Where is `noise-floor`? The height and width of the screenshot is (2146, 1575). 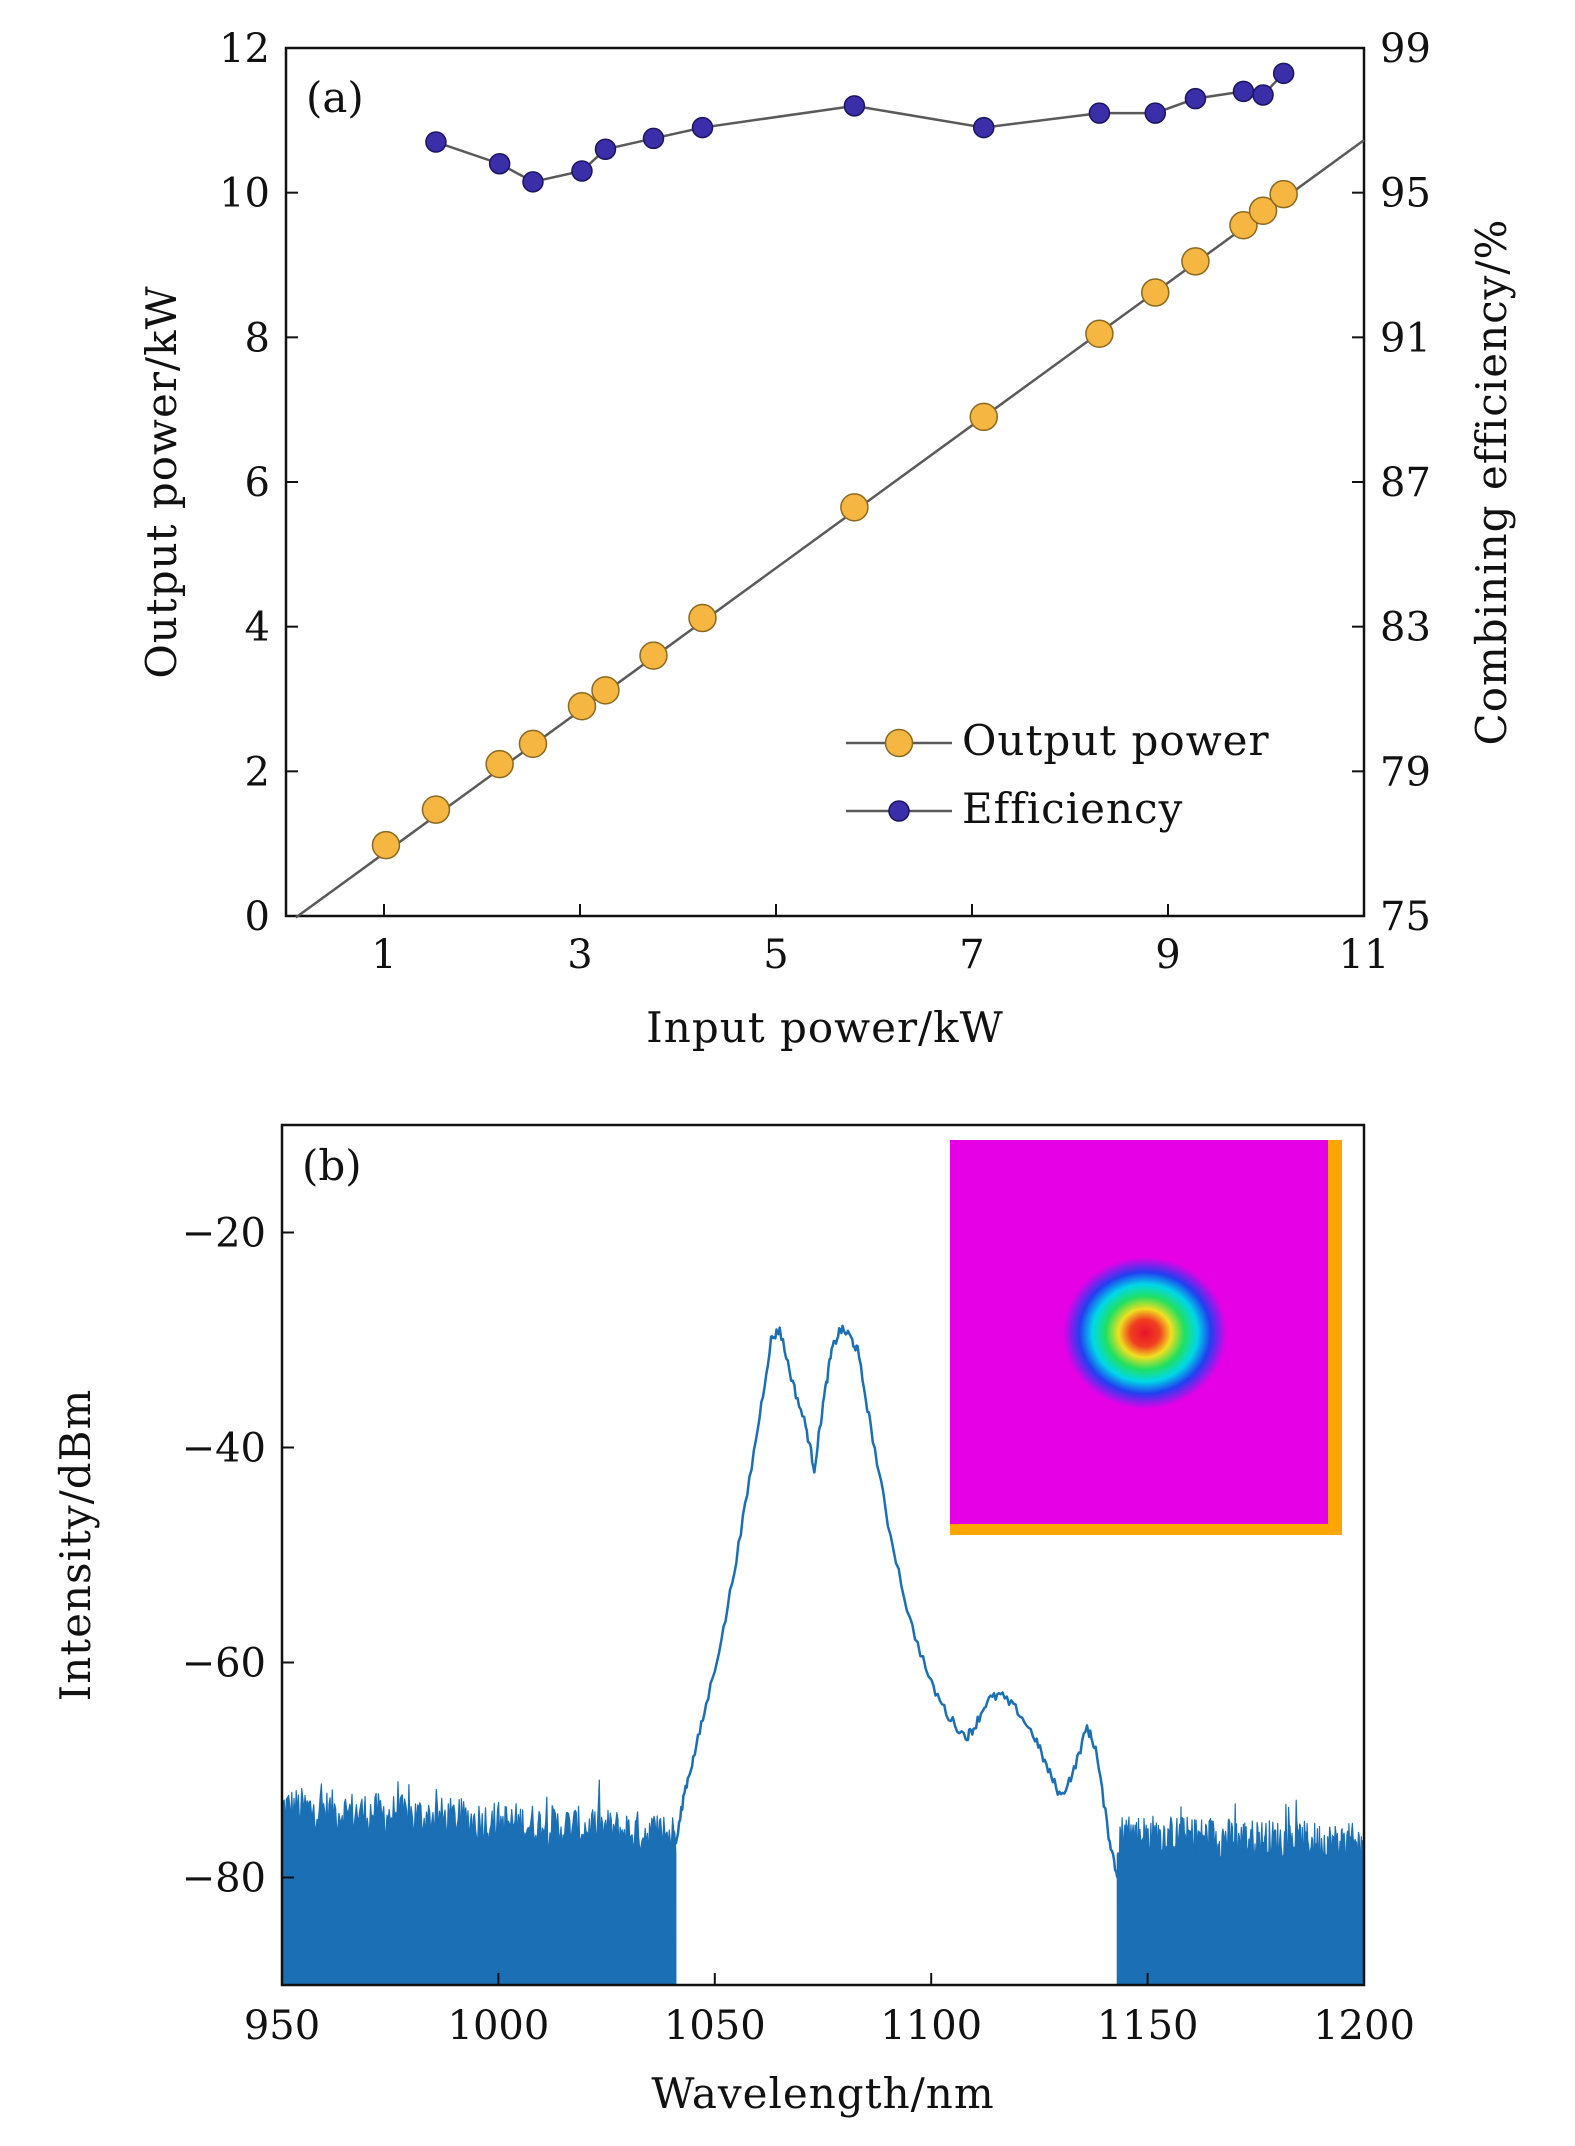 noise-floor is located at coordinates (823, 1882).